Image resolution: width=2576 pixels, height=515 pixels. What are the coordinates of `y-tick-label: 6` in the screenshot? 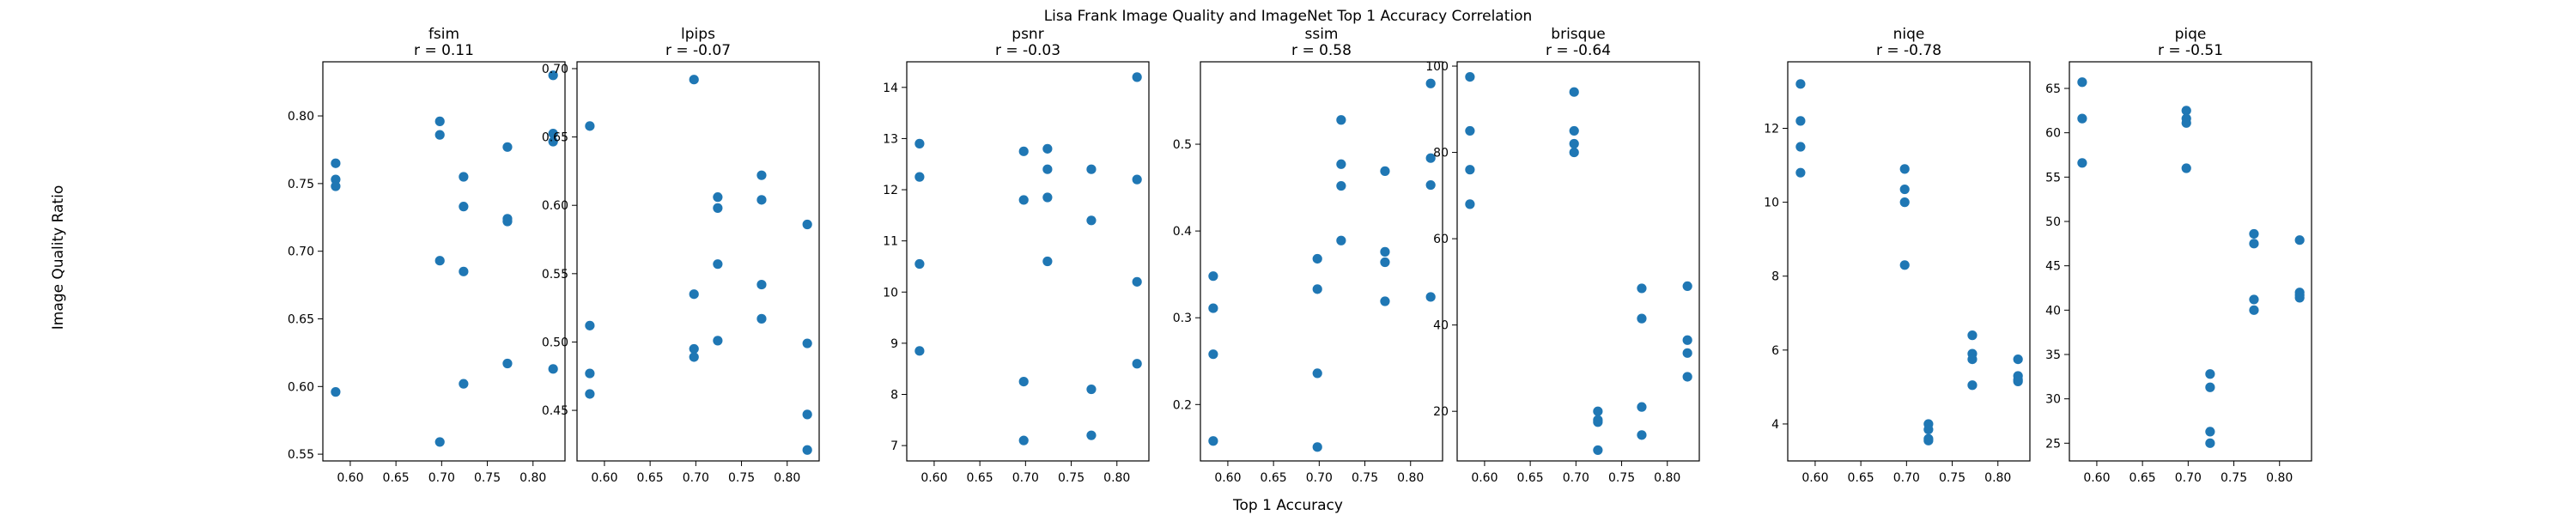 It's located at (1775, 351).